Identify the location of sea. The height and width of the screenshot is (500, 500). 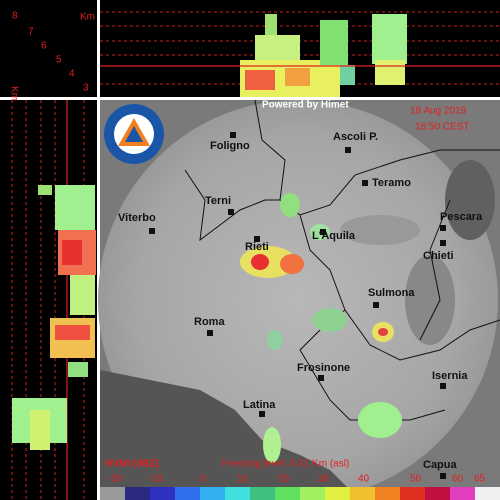
(230, 435).